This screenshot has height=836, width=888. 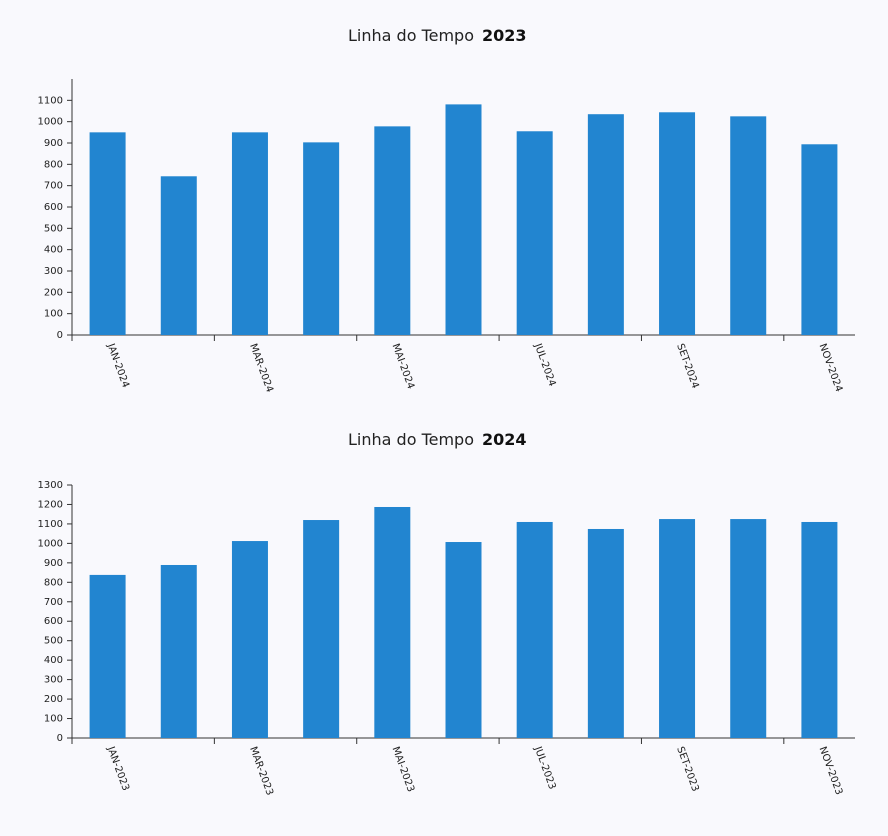 I want to click on x-tick-label: JUL-2023, so click(x=545, y=767).